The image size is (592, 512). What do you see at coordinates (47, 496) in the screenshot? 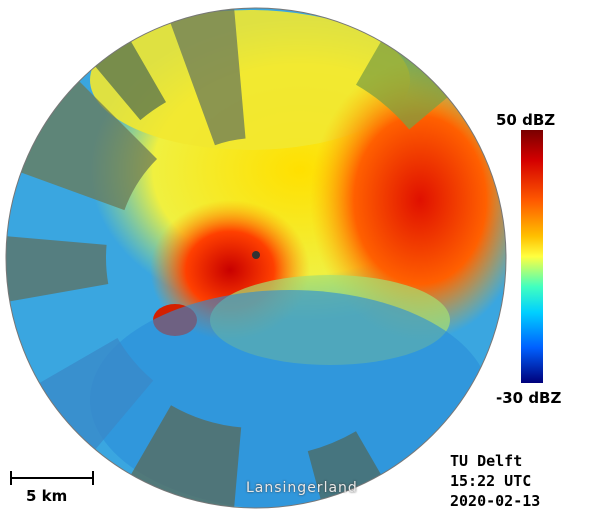
I see `scale-label: 5 km` at bounding box center [47, 496].